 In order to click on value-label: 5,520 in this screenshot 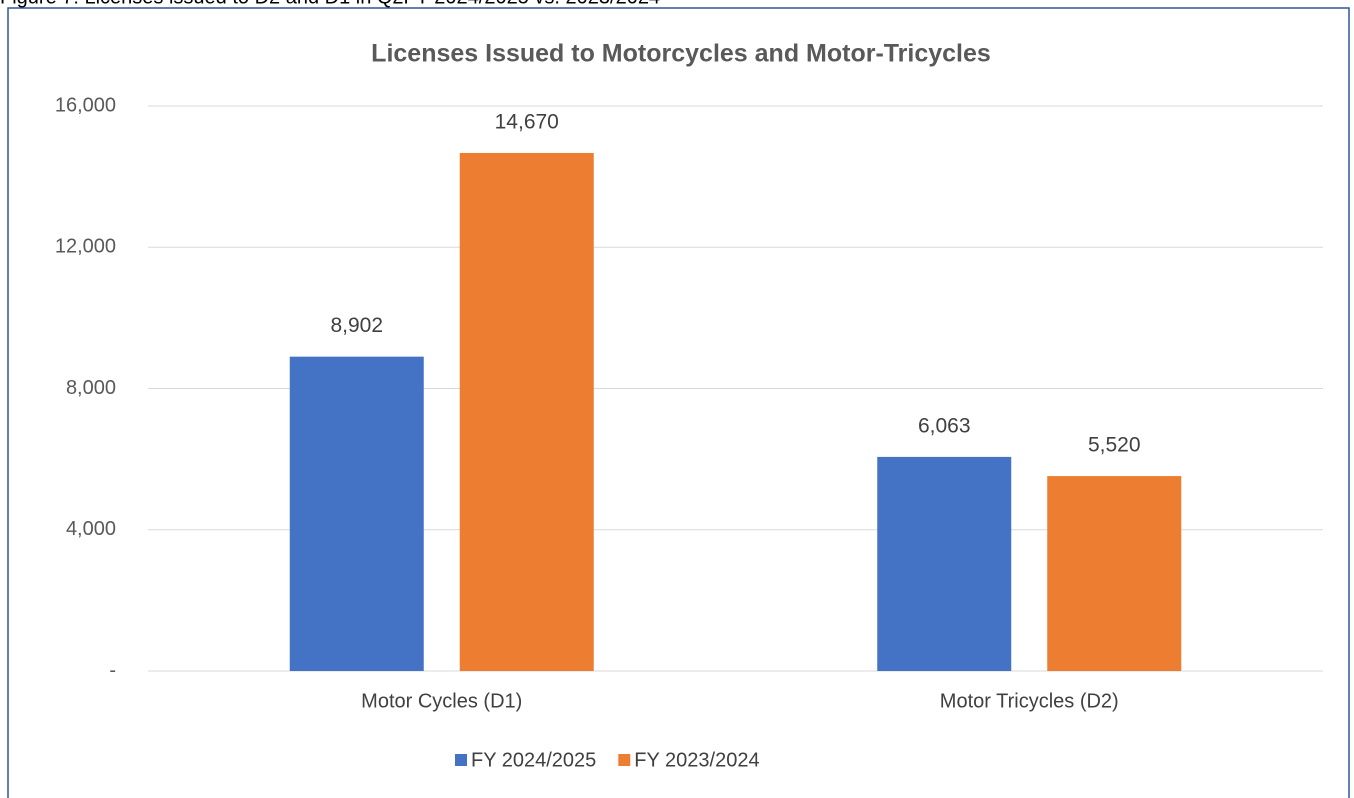, I will do `click(1114, 445)`.